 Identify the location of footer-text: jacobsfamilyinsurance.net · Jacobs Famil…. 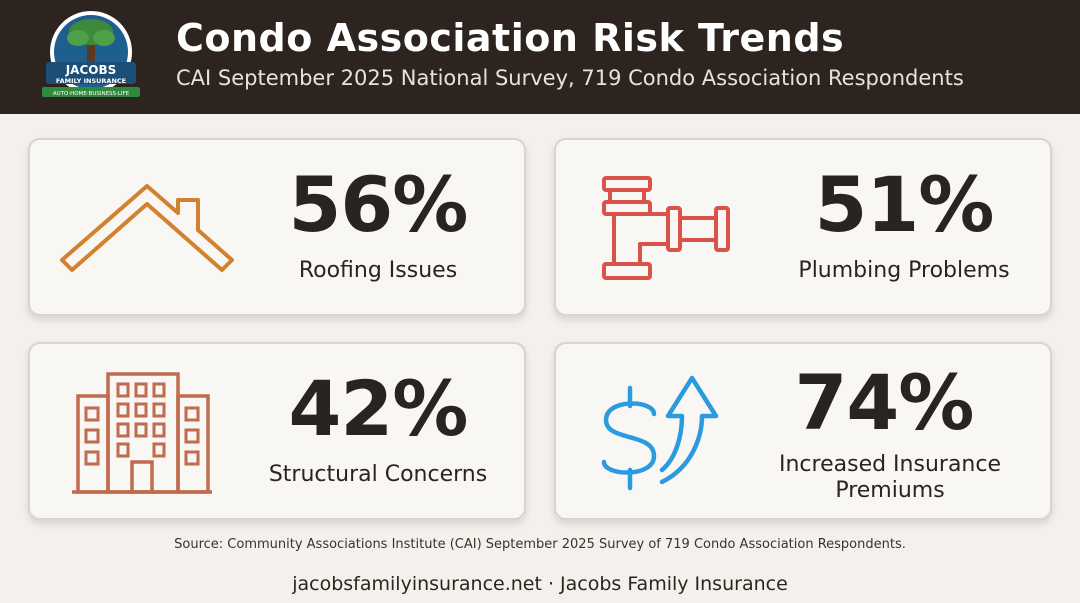
(540, 584).